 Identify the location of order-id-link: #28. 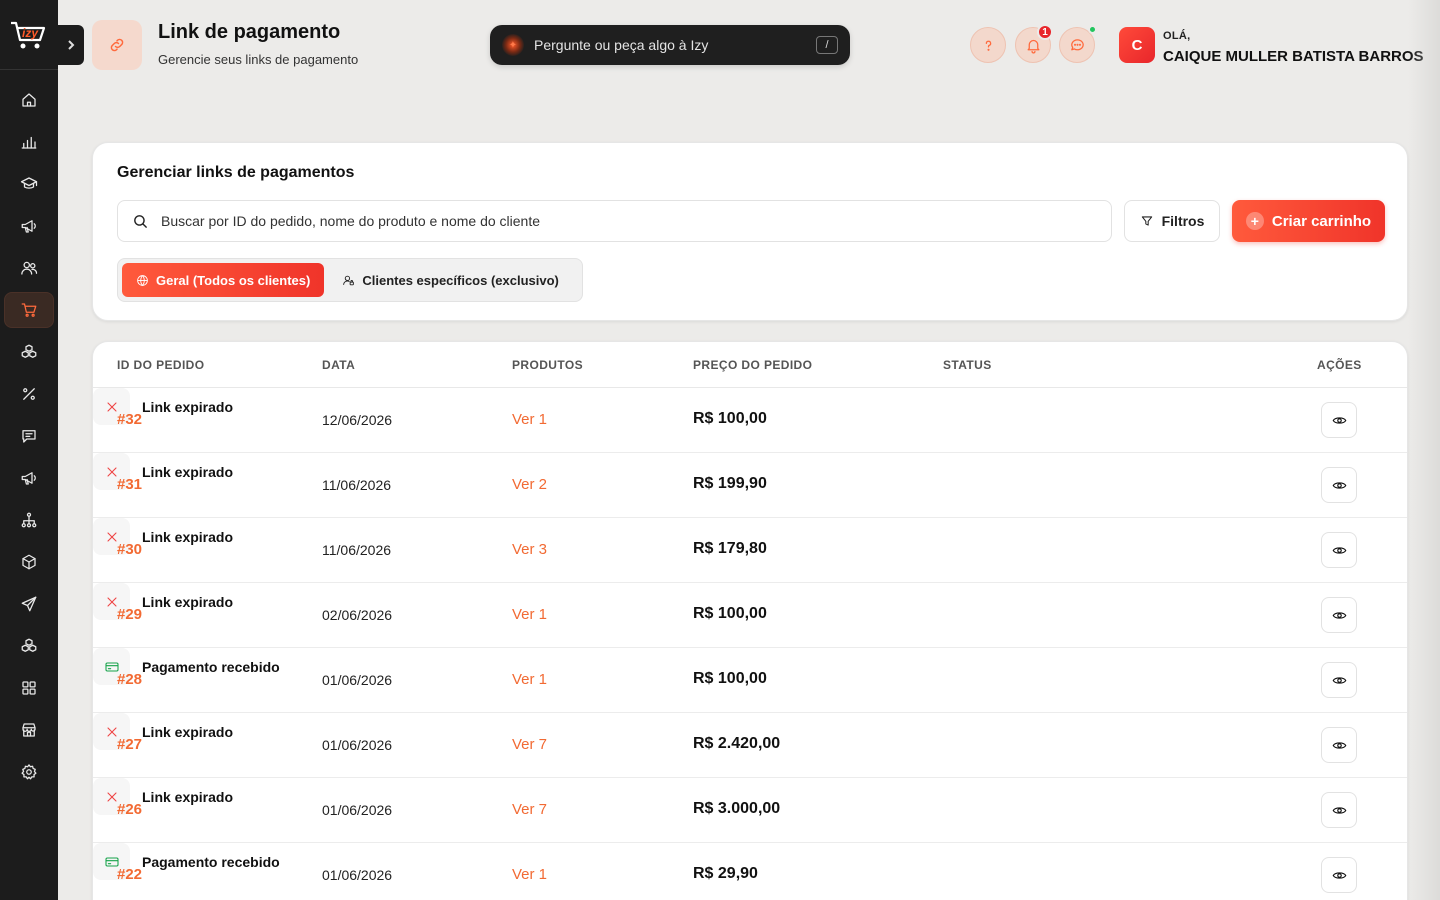
(130, 679).